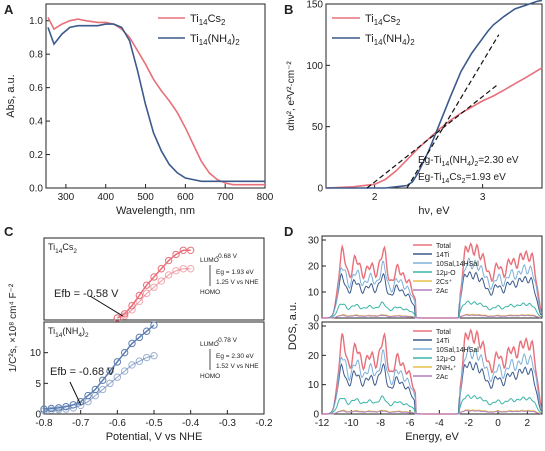 Image resolution: width=545 pixels, height=451 pixels. What do you see at coordinates (380, 423) in the screenshot?
I see `panel-d-xtick-label: -8` at bounding box center [380, 423].